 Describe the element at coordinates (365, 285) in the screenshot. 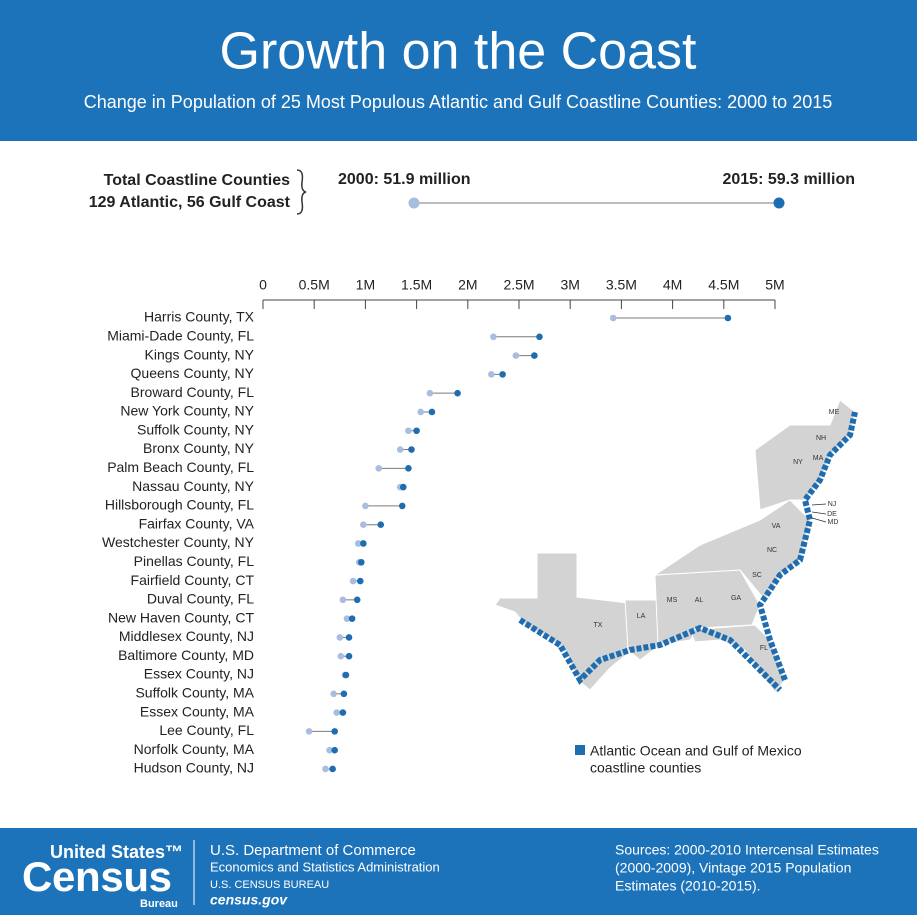

I see `x-tick-label: 1M` at that location.